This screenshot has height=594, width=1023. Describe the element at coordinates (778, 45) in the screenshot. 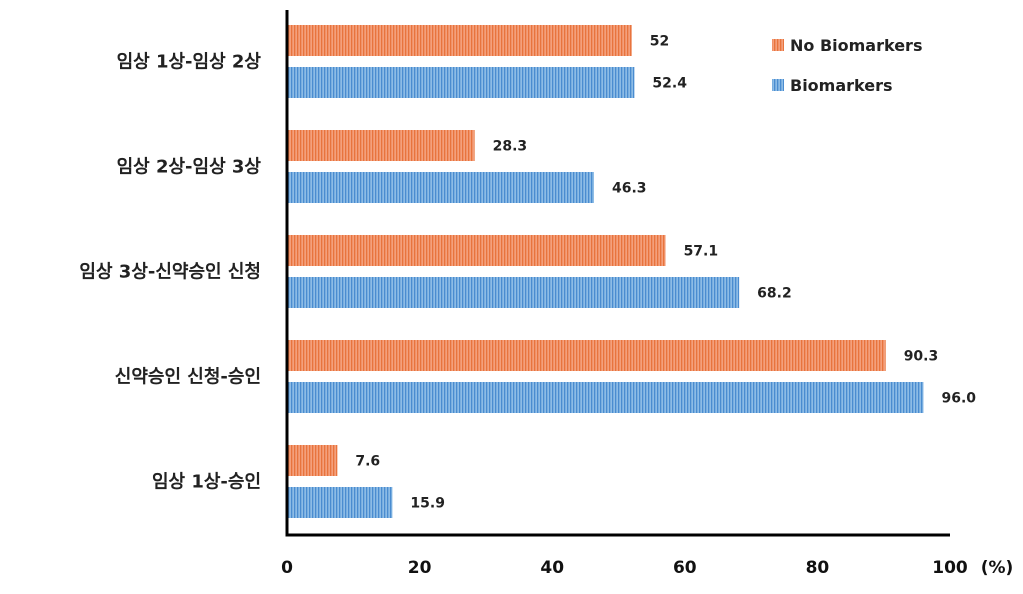

I see `legend-swatch-no-biomarkers` at that location.